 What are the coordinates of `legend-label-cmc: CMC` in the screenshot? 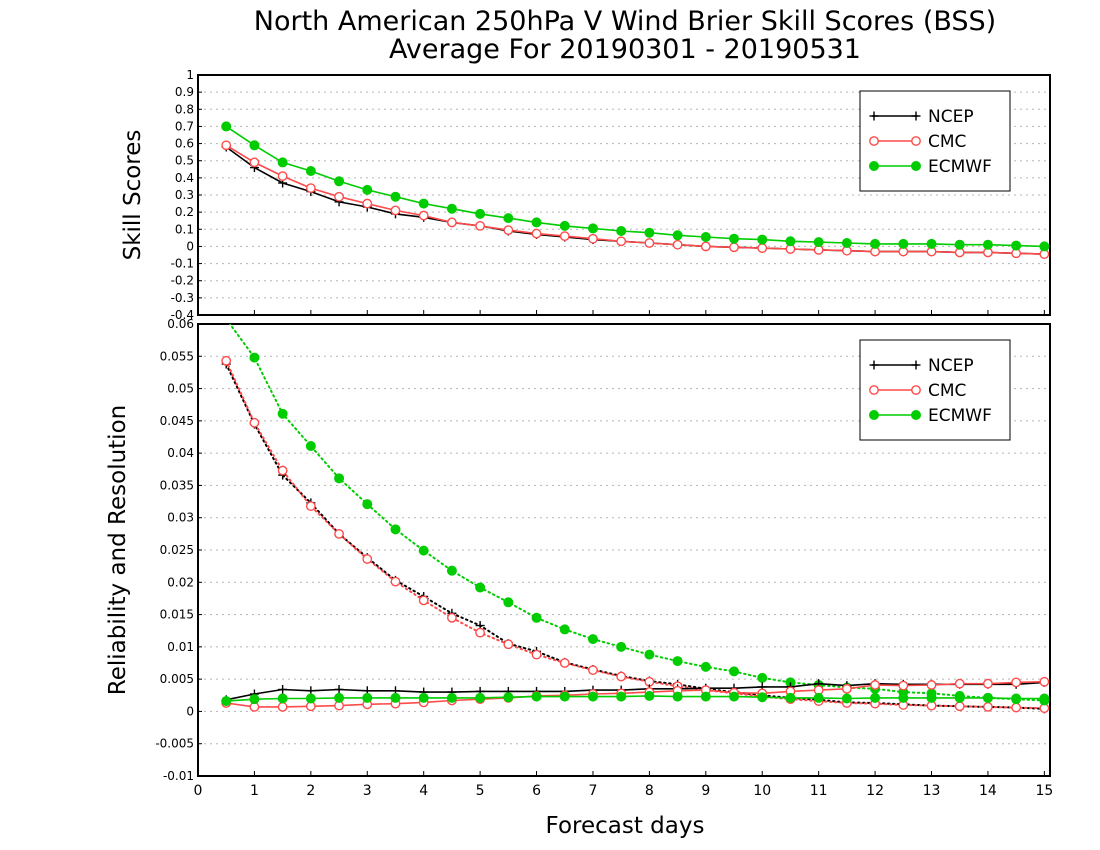 It's located at (947, 142).